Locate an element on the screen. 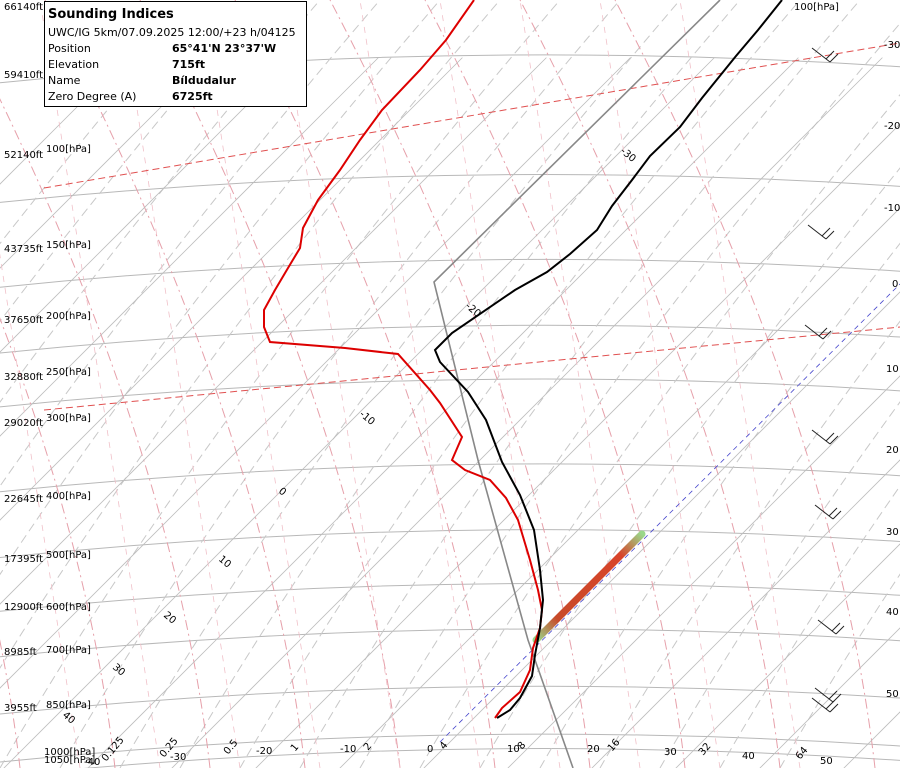 The height and width of the screenshot is (768, 900). altitude-label: 37650ft is located at coordinates (23, 320).